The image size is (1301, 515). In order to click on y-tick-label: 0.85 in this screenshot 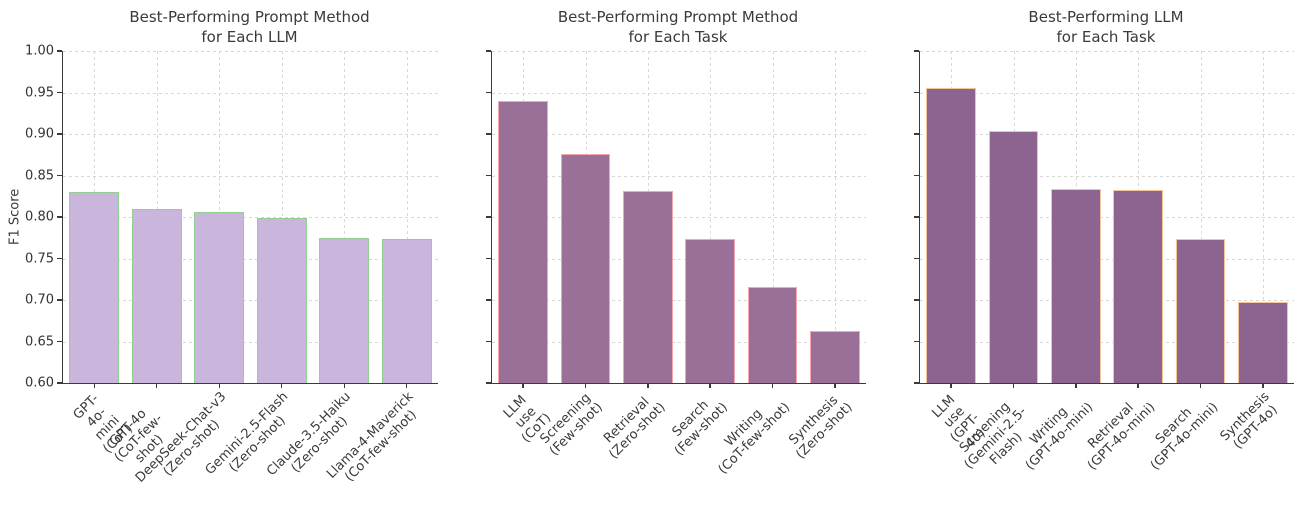, I will do `click(39, 175)`.